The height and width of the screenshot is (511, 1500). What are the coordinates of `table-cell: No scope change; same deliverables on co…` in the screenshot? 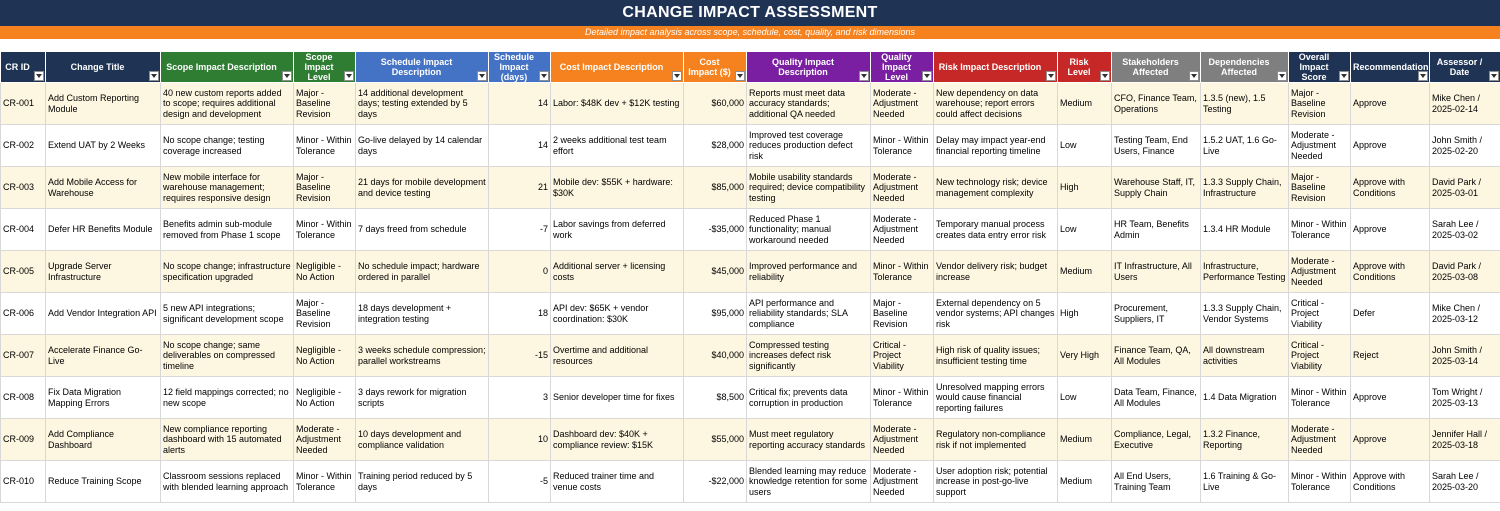 It's located at (227, 355).